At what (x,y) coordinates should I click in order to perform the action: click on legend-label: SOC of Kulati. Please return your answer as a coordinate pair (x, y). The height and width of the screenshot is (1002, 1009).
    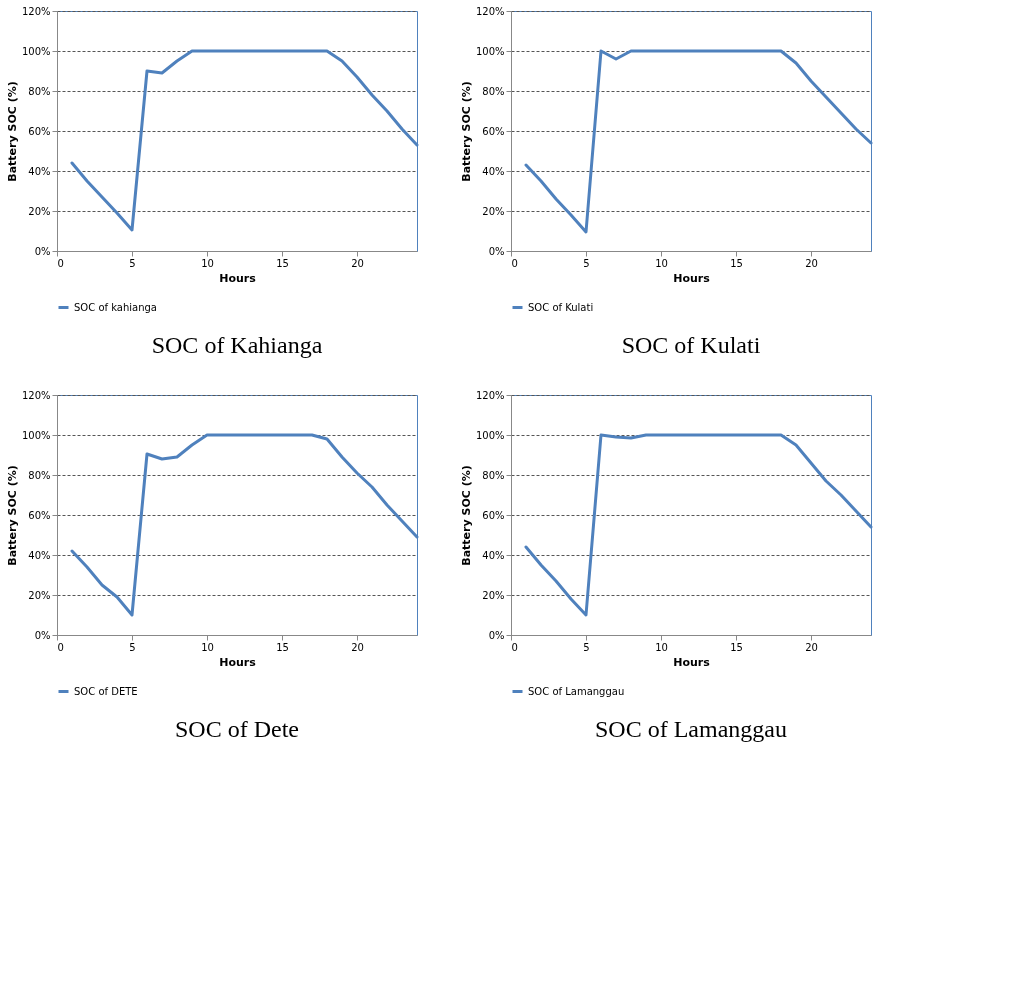
    Looking at the image, I should click on (561, 307).